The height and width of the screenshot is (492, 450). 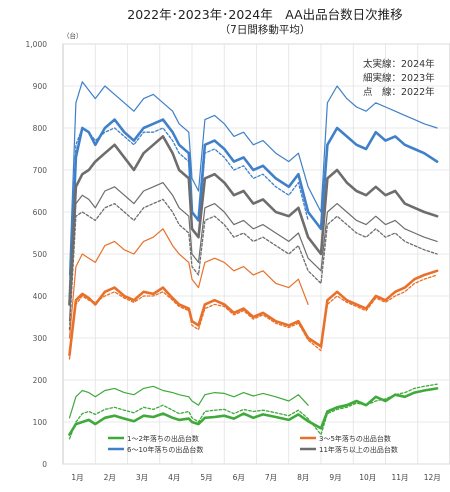 I want to click on y-tick-label: 700, so click(x=40, y=170).